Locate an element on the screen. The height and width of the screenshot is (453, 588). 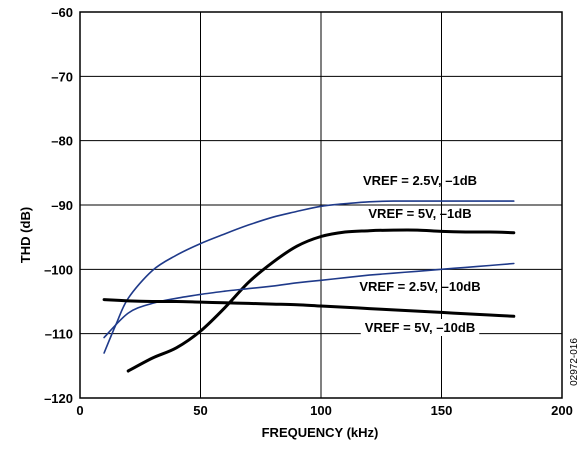
y-tick-label: –70 is located at coordinates (62, 76).